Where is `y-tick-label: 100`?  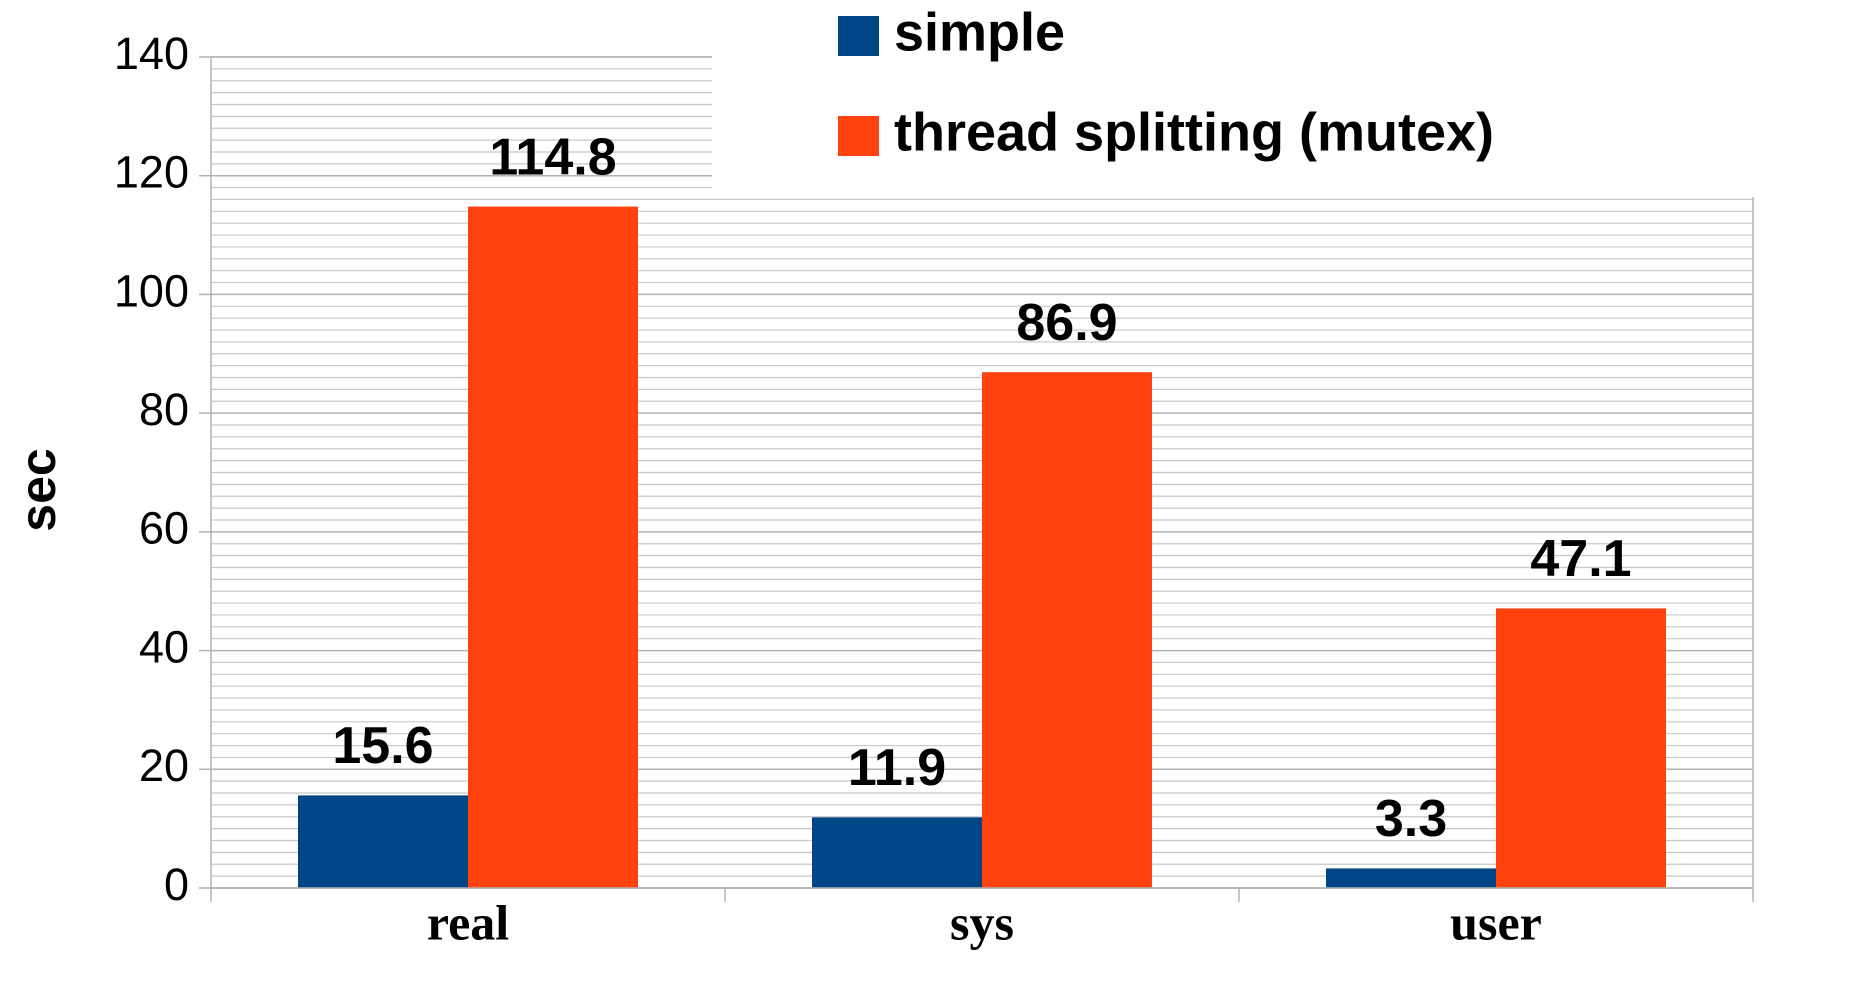
y-tick-label: 100 is located at coordinates (151, 290).